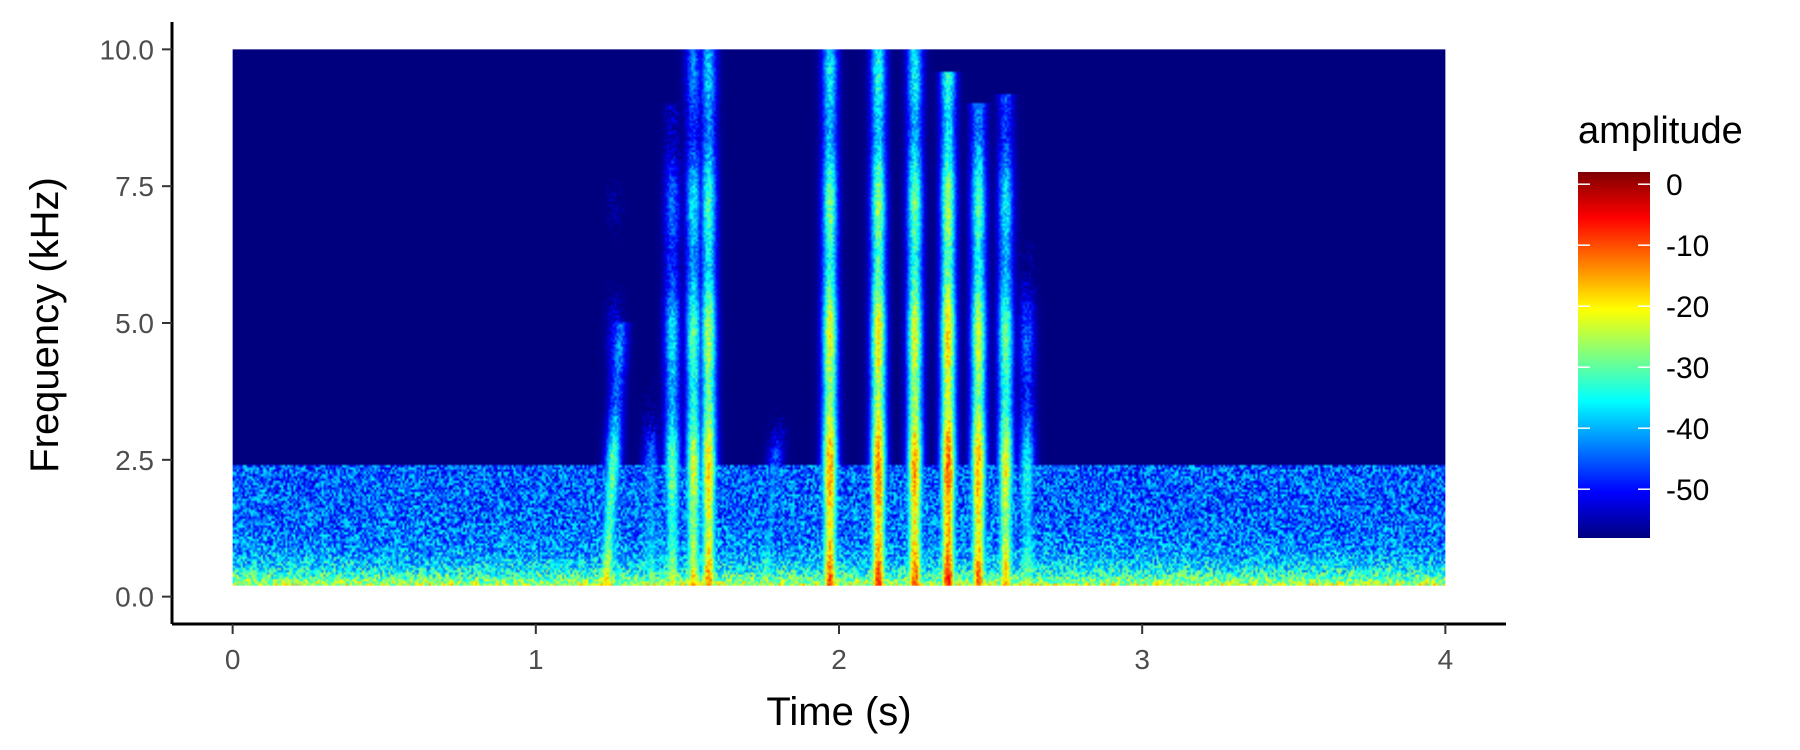 The image size is (1800, 750). I want to click on y-tick-label: 7.5, so click(134, 186).